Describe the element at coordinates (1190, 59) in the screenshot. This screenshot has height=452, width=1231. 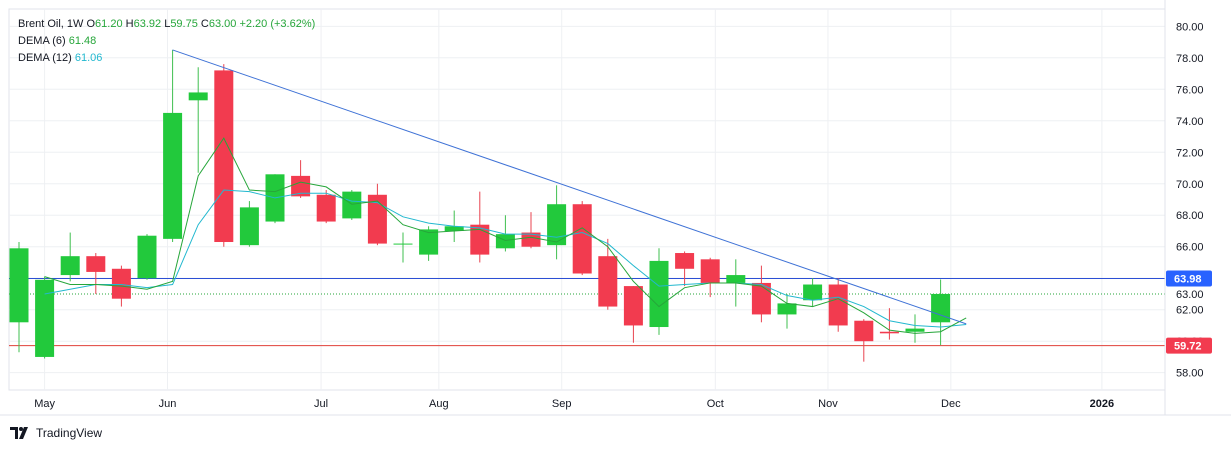
I see `y-tick-label: 78.00` at that location.